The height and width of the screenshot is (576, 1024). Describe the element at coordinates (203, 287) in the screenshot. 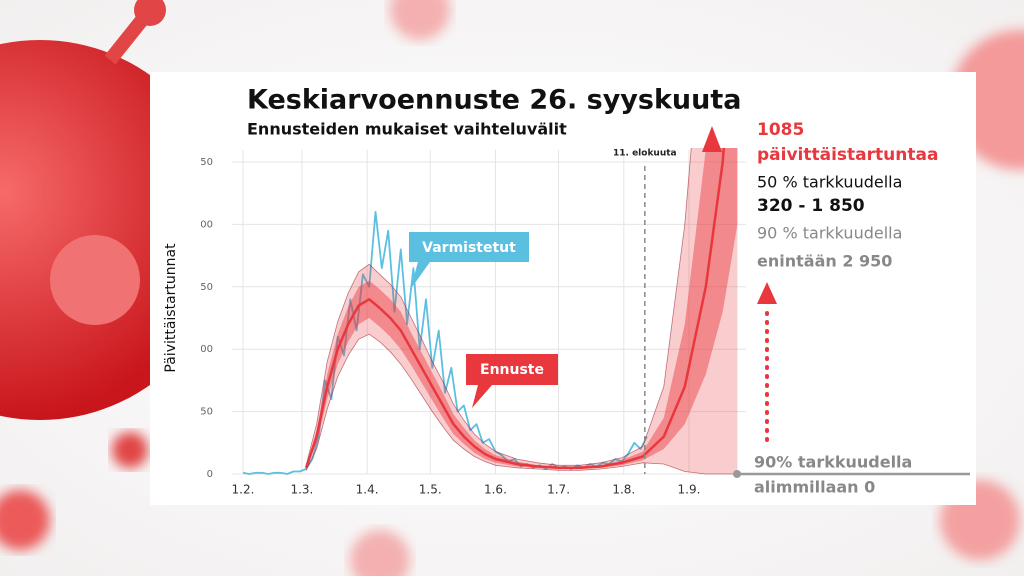

I see `y-tick-label: 150` at that location.